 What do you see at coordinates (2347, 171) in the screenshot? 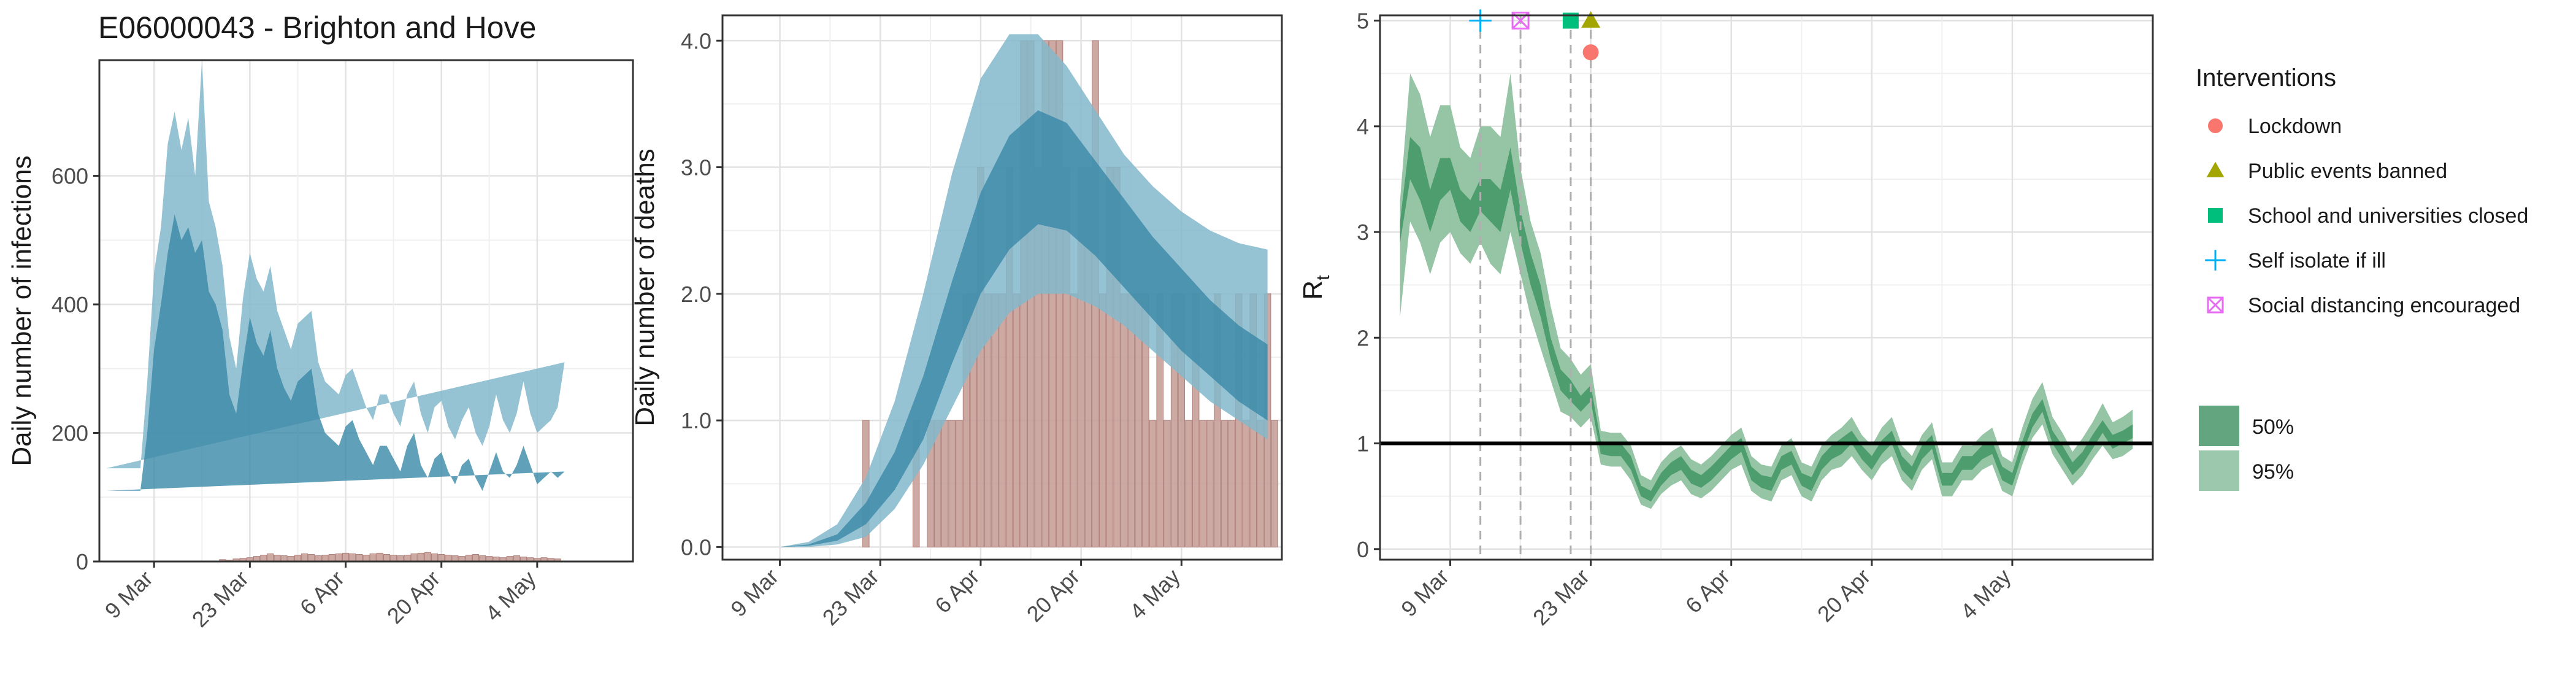
I see `legend-intervention-label: Public events banned` at bounding box center [2347, 171].